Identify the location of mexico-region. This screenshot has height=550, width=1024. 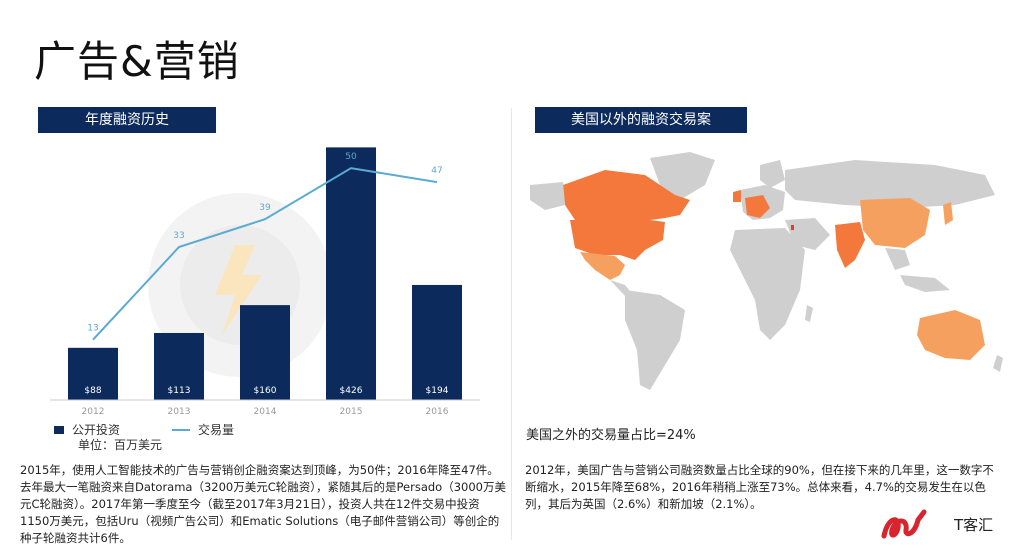
(602, 266).